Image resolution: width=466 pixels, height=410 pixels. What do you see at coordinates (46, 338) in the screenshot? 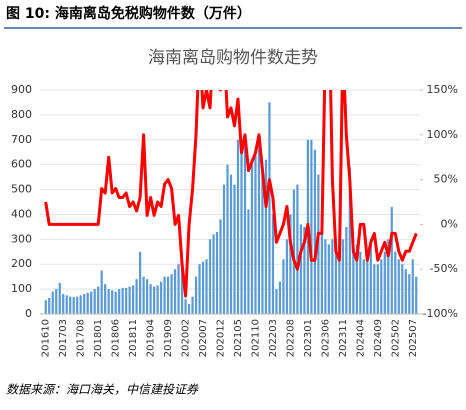
I see `x-tick-label: 201610` at bounding box center [46, 338].